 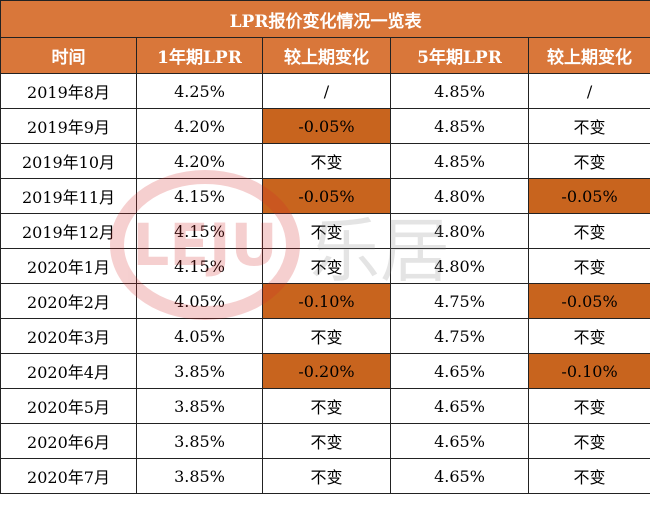 I want to click on cell: 2020年7月, so click(x=68, y=476).